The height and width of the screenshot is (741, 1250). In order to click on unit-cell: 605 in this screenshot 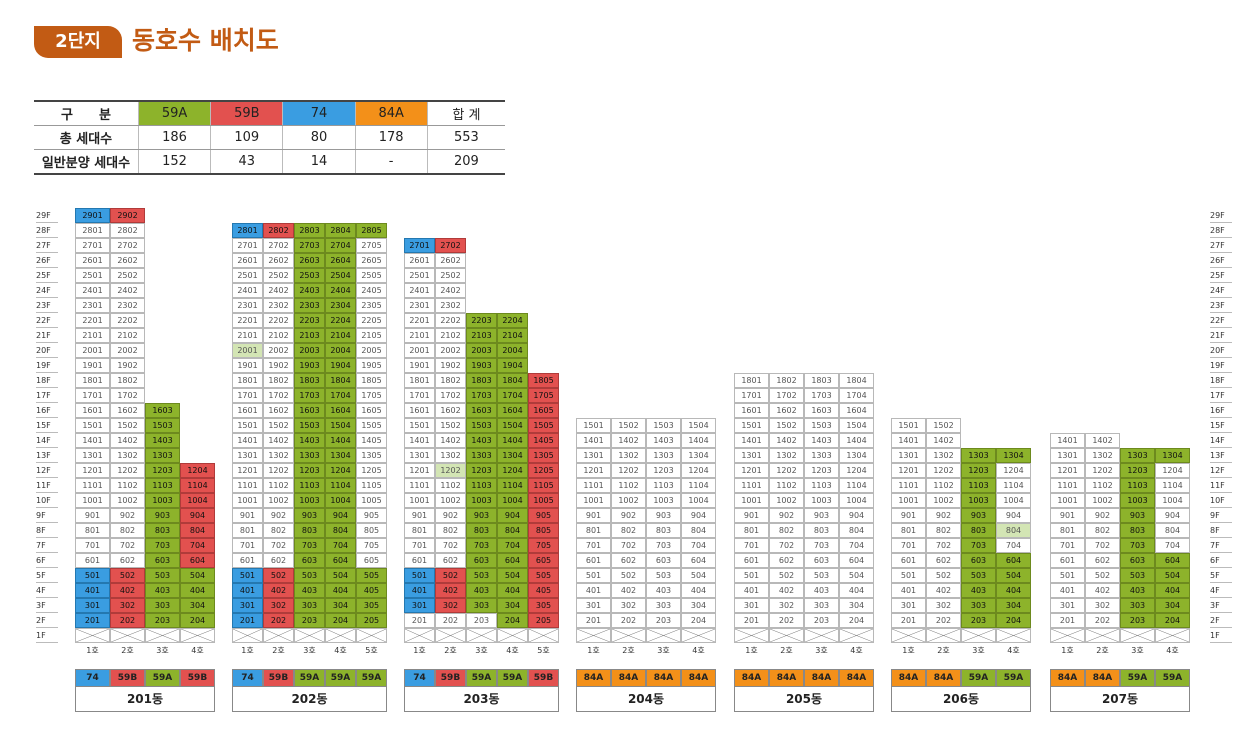, I will do `click(543, 560)`.